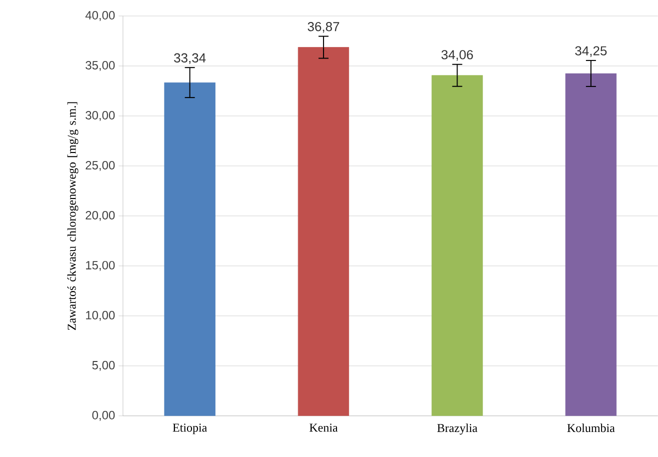  What do you see at coordinates (190, 58) in the screenshot?
I see `data-label: 33,34` at bounding box center [190, 58].